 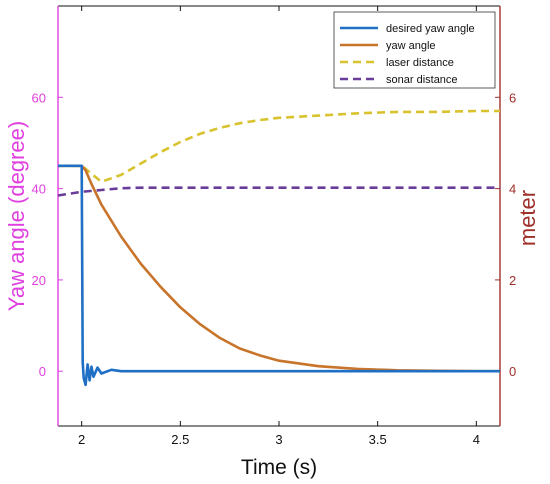 What do you see at coordinates (279, 146) in the screenshot?
I see `series-line-laser-distance` at bounding box center [279, 146].